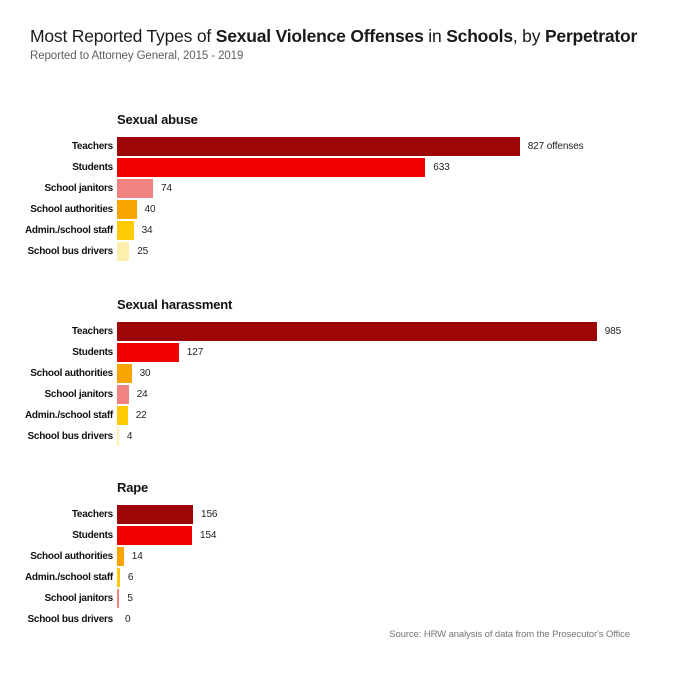 The width and height of the screenshot is (700, 700). I want to click on title-segment: Most Reported Types of, so click(123, 36).